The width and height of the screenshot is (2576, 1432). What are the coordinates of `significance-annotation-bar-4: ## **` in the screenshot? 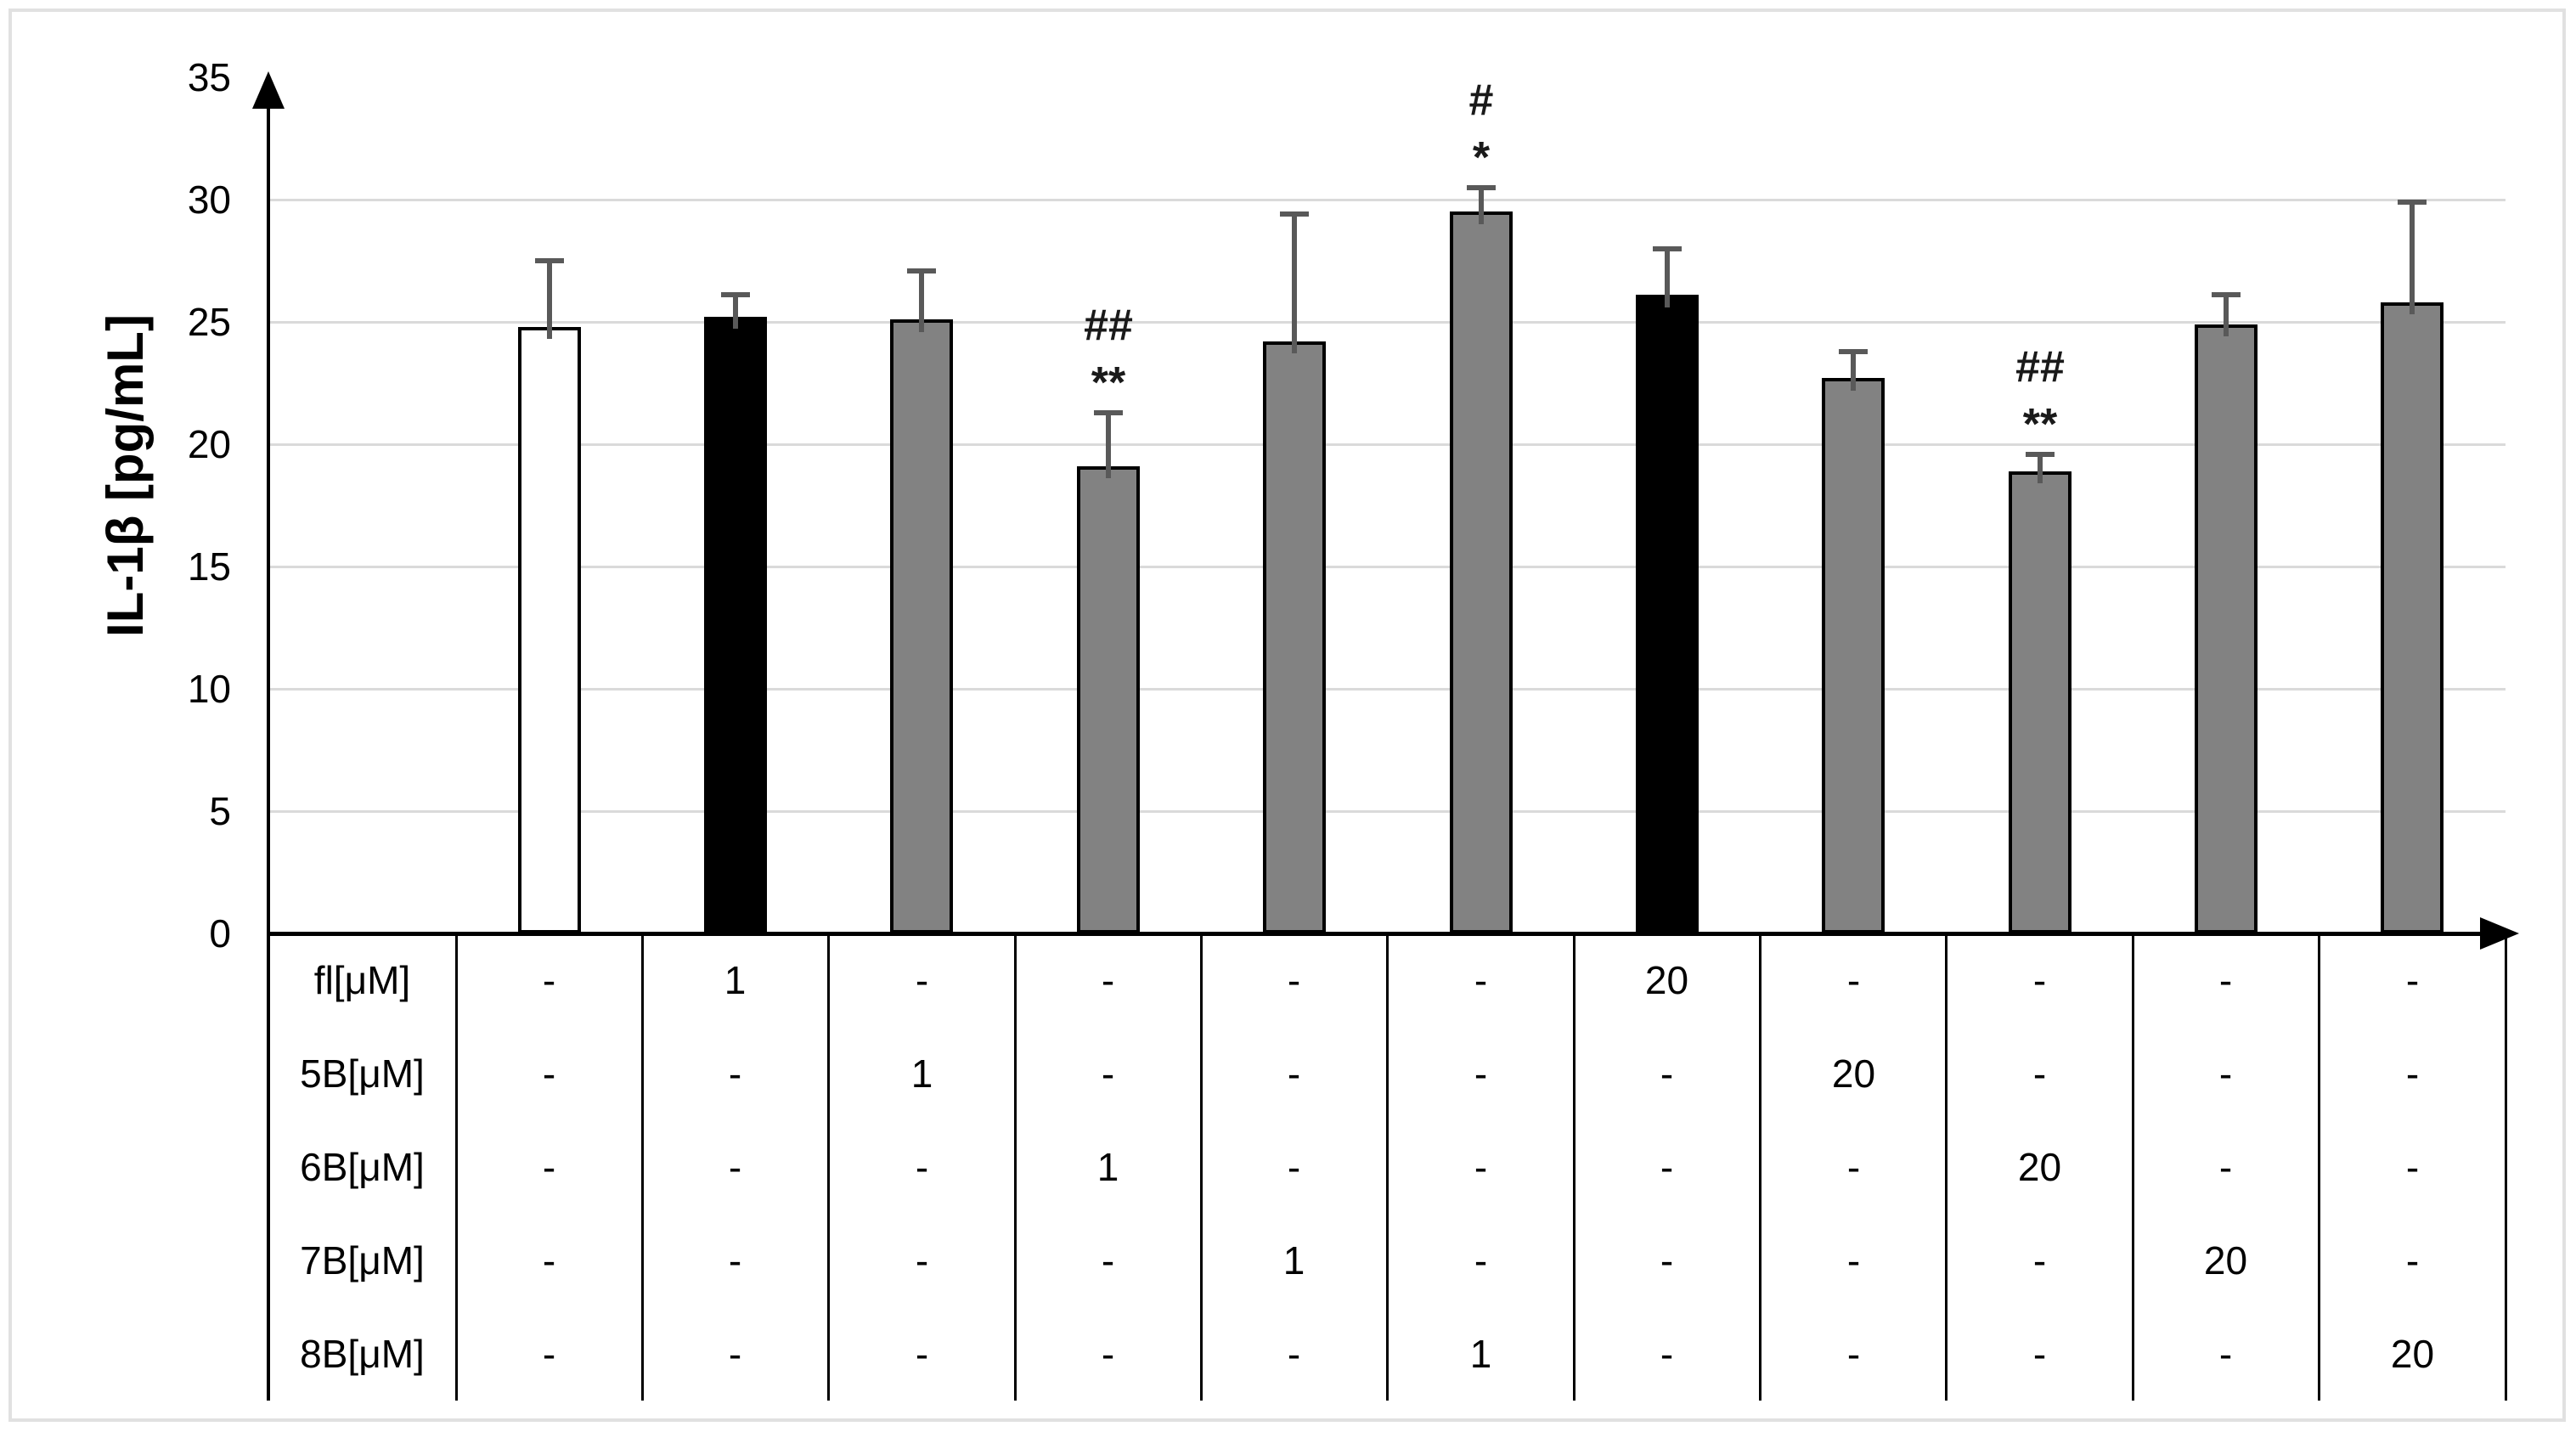 It's located at (1108, 355).